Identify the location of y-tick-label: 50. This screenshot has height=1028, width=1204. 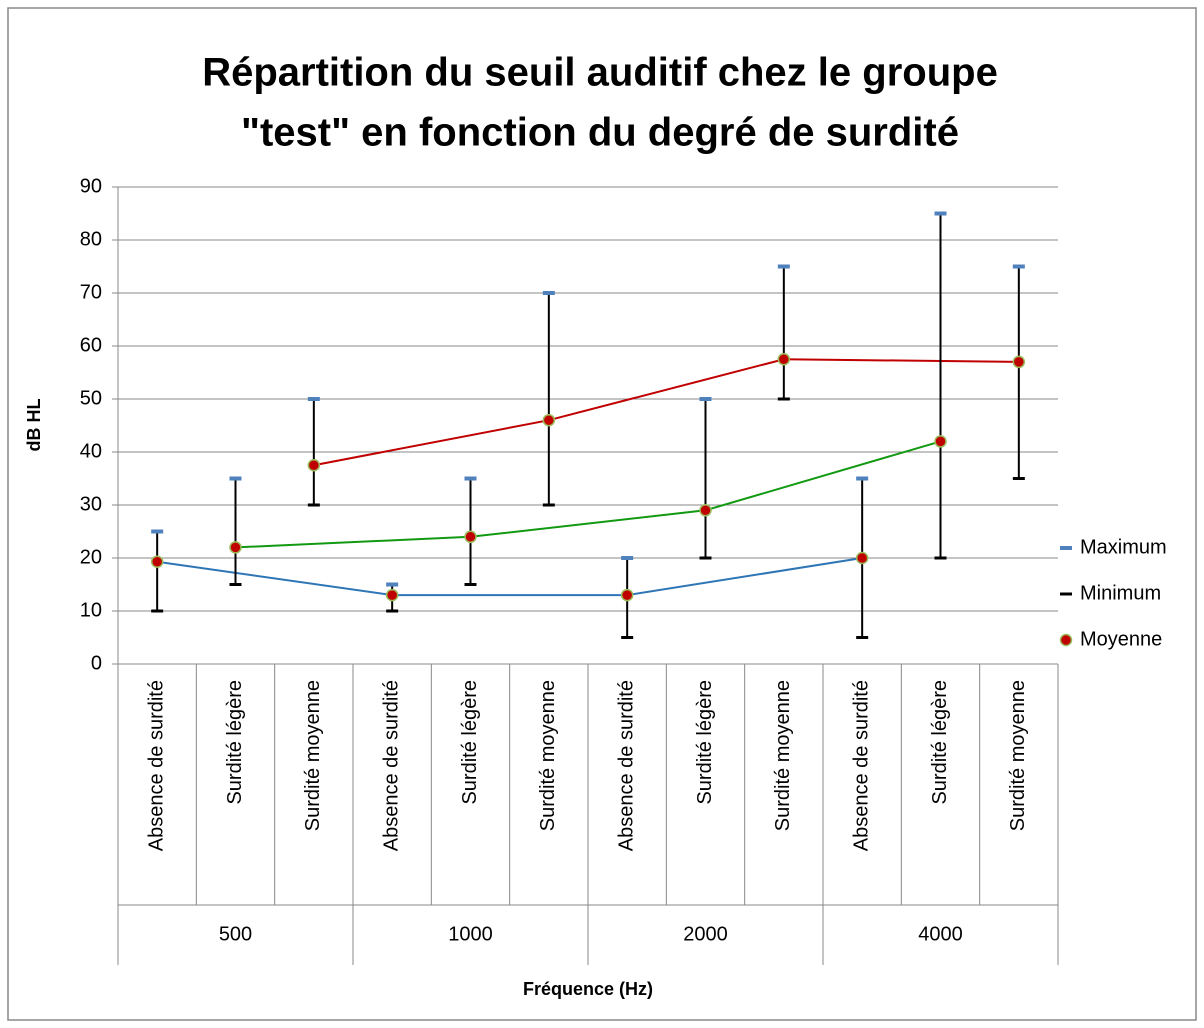
(91, 398).